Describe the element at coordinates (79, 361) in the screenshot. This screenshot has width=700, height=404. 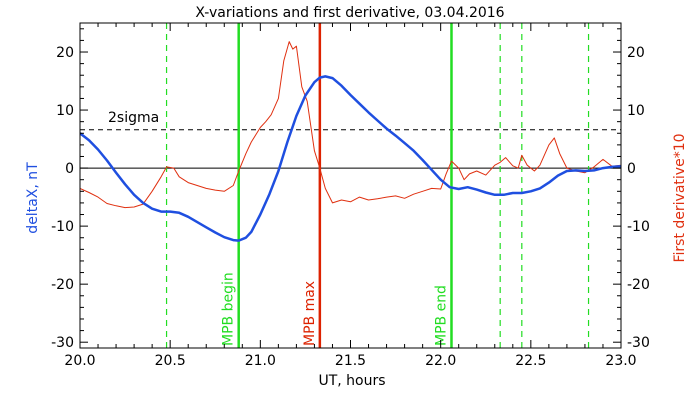
I see `x-tick-label-0: 20.0` at that location.